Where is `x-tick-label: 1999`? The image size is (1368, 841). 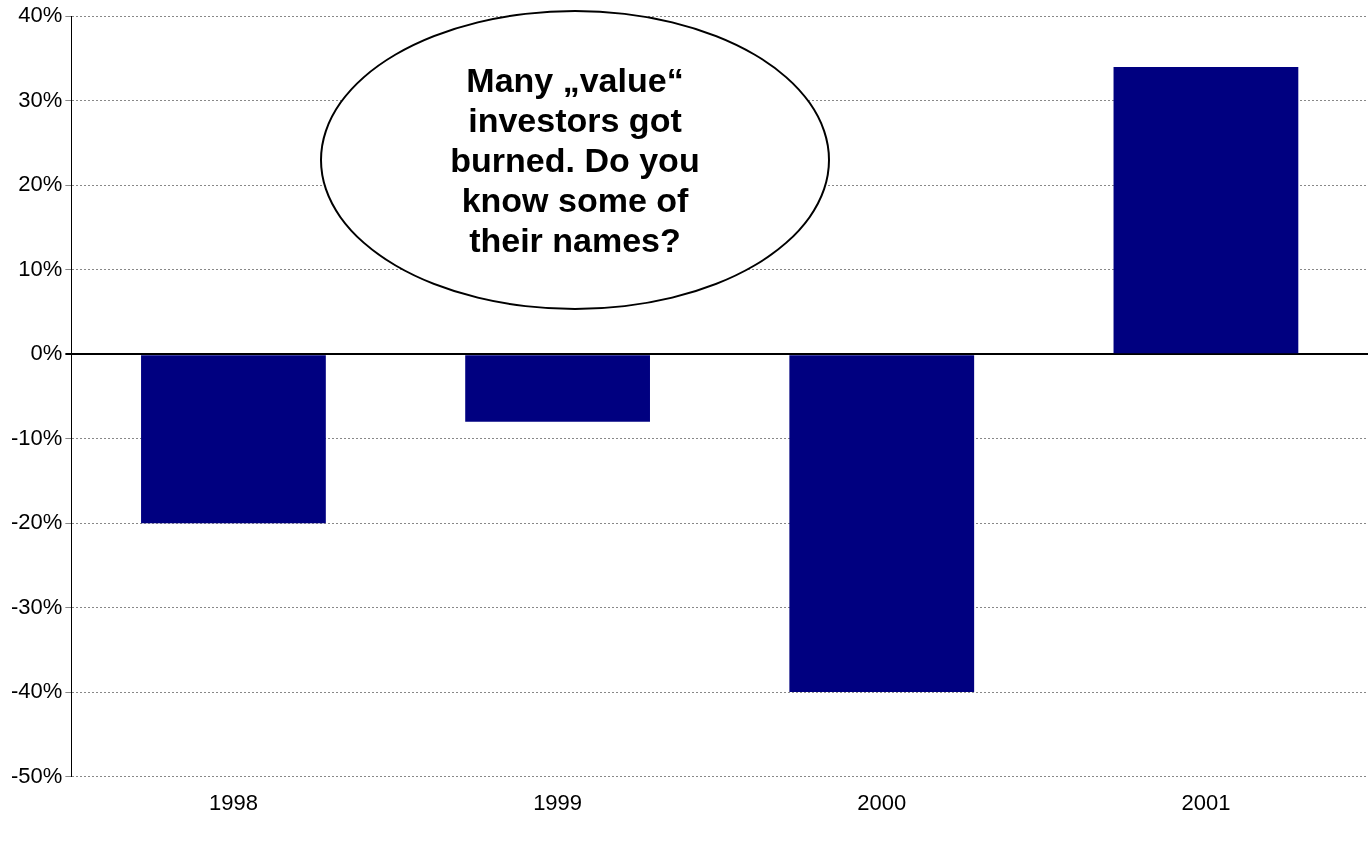
x-tick-label: 1999 is located at coordinates (558, 802).